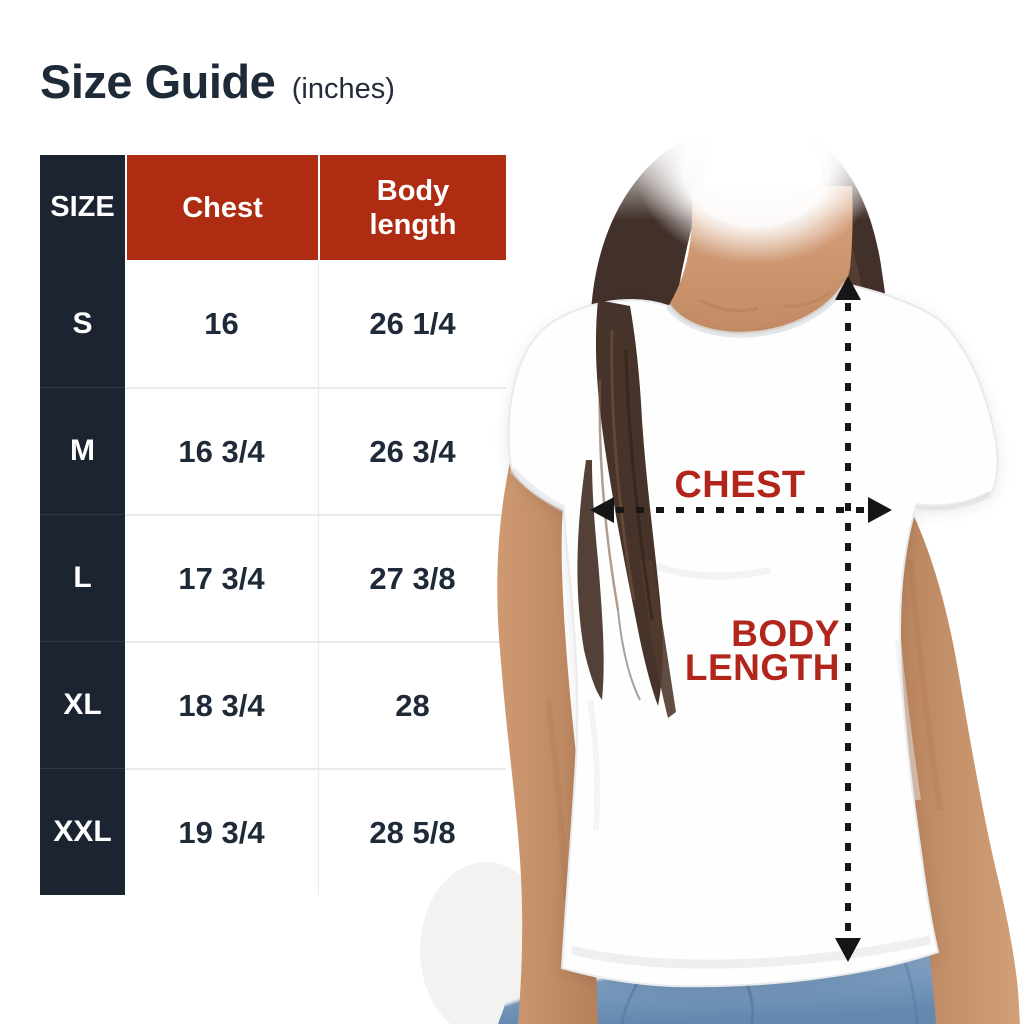 This screenshot has height=1024, width=1024. I want to click on size-table-header-row: SIZE Chest Body length, so click(273, 207).